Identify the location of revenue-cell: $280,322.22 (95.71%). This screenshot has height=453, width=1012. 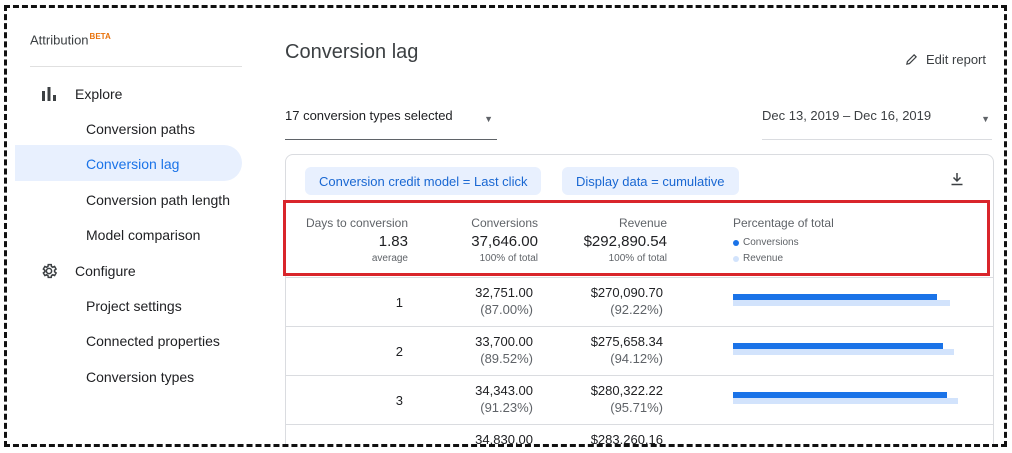
(627, 399).